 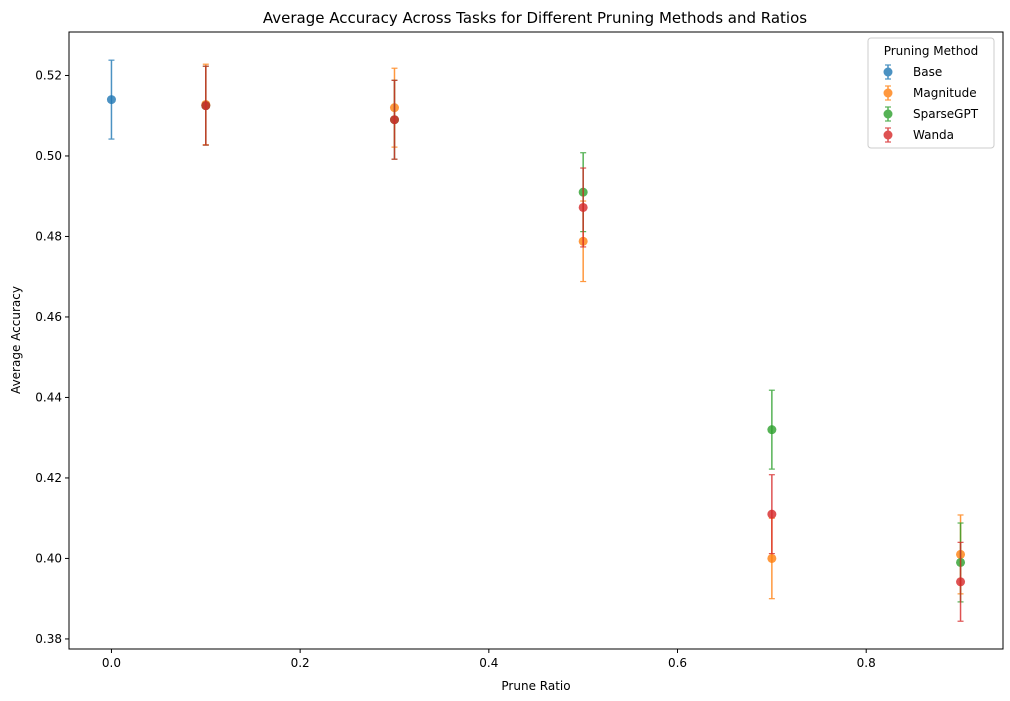 I want to click on legend-label: SparseGPT, so click(x=946, y=114).